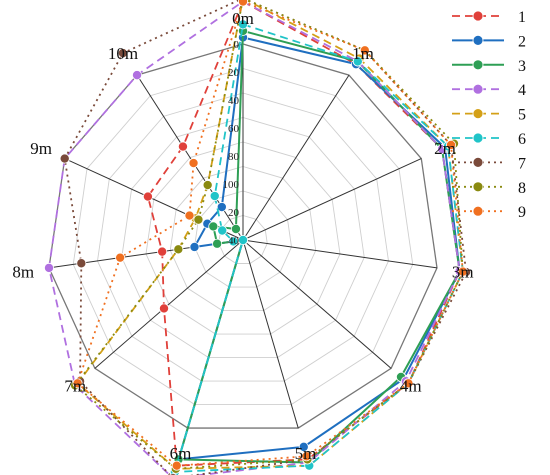 This screenshot has height=475, width=550. Describe the element at coordinates (163, 308) in the screenshot. I see `data-point-1-7m` at that location.